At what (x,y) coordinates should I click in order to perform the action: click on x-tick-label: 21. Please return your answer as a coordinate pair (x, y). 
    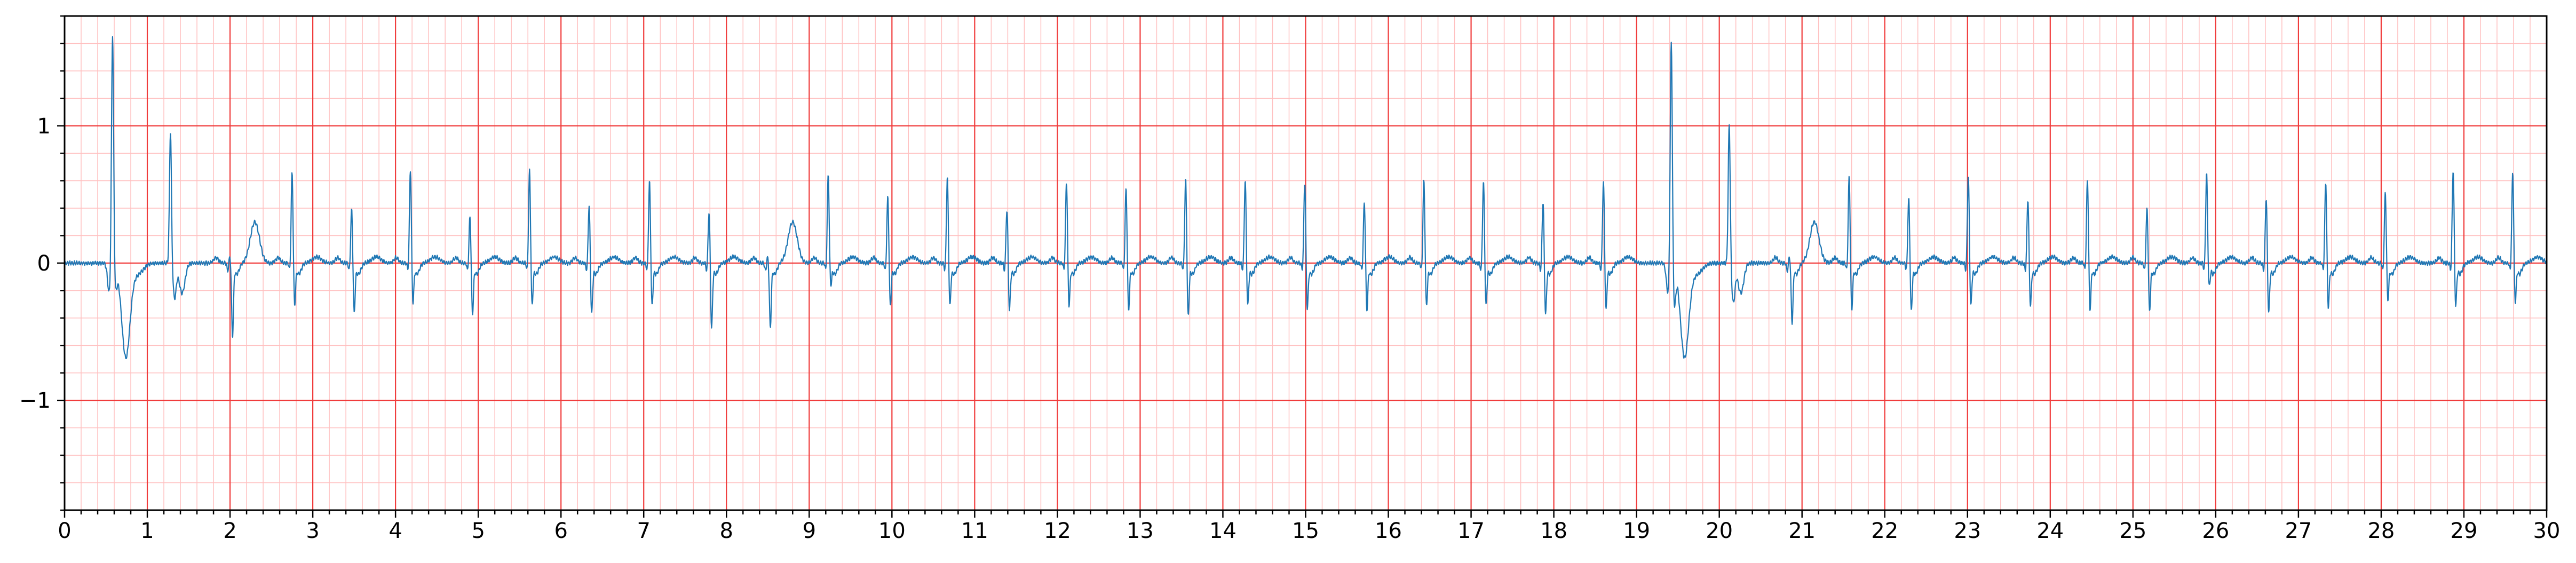
    Looking at the image, I should click on (1802, 531).